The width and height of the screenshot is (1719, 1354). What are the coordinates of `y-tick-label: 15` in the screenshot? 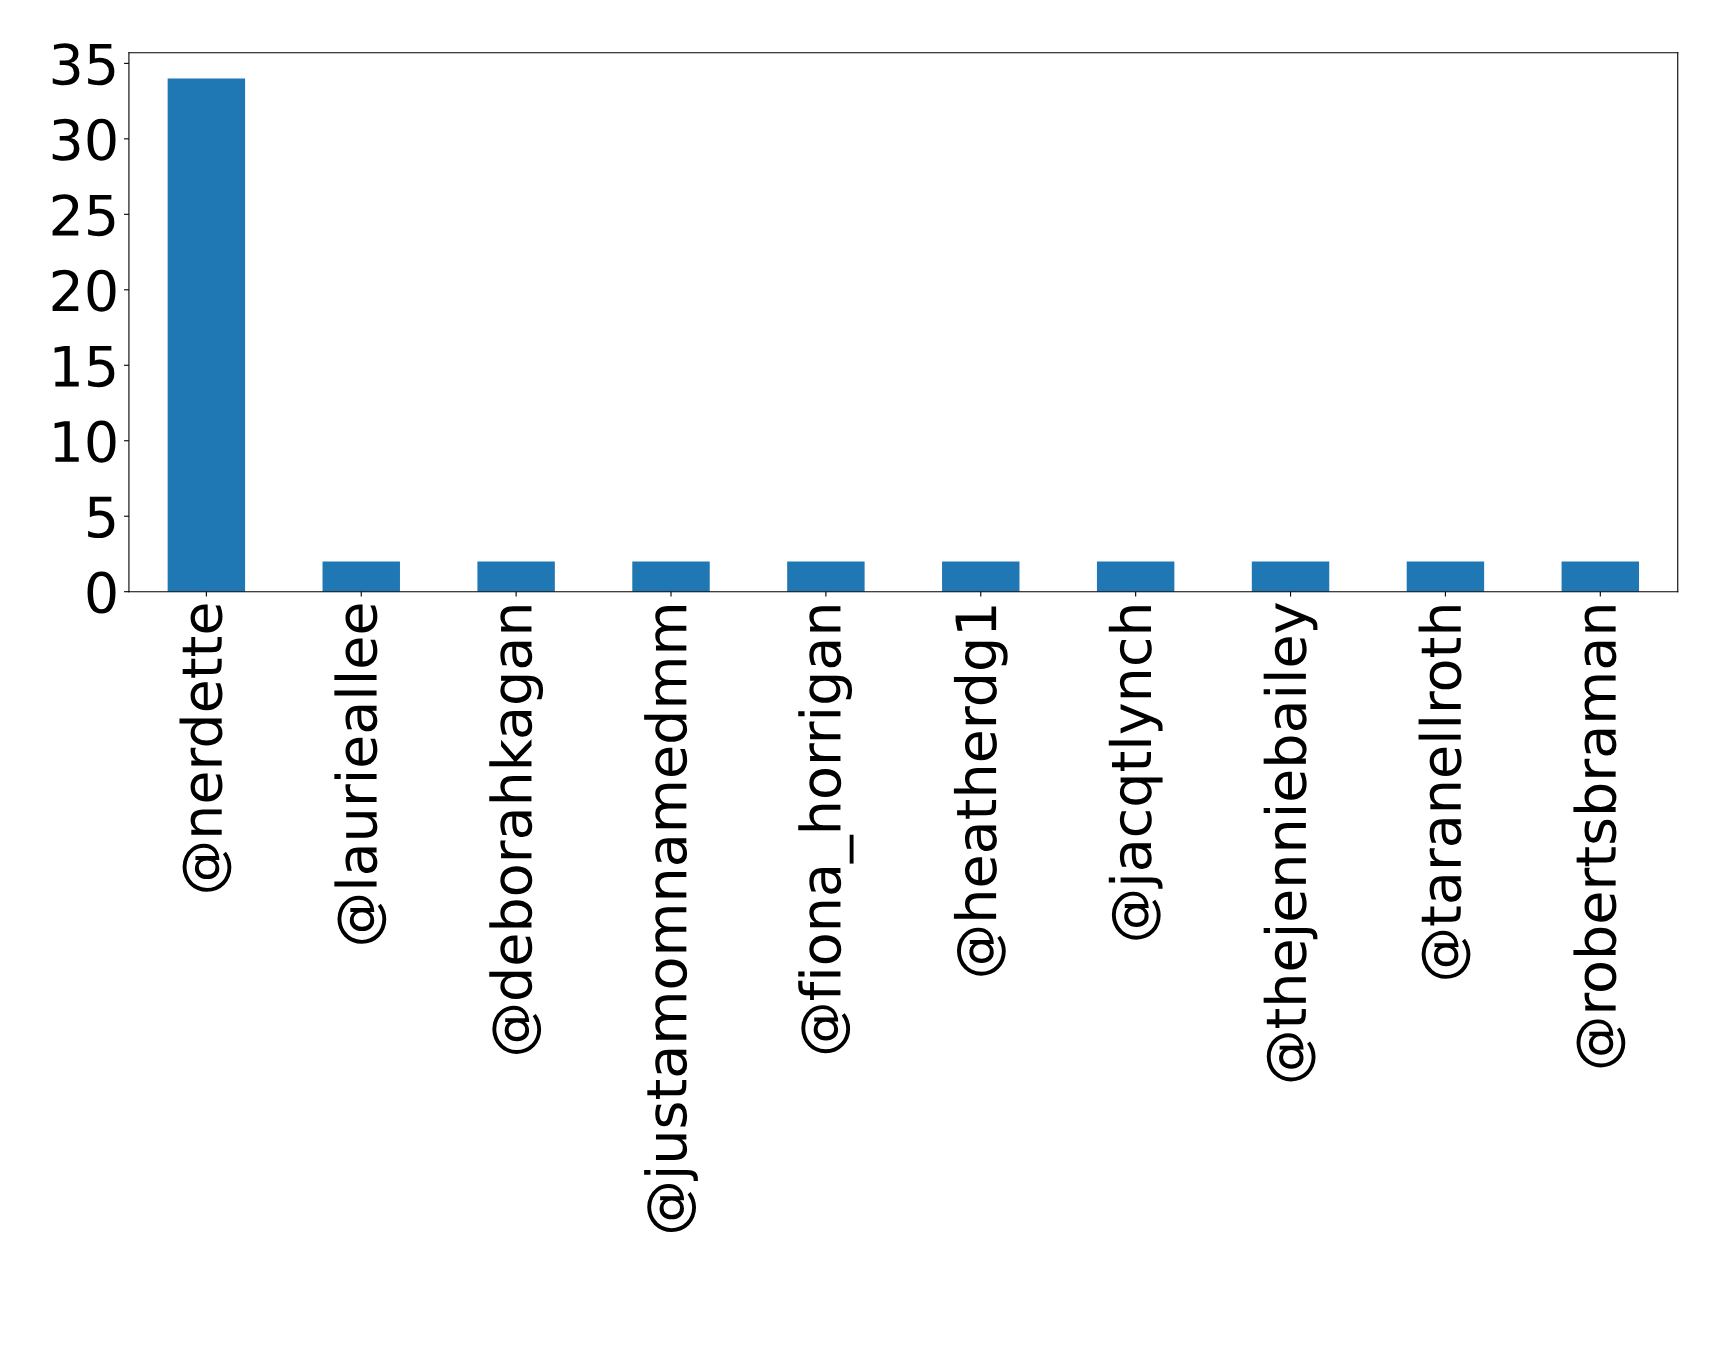 It's located at (84, 366).